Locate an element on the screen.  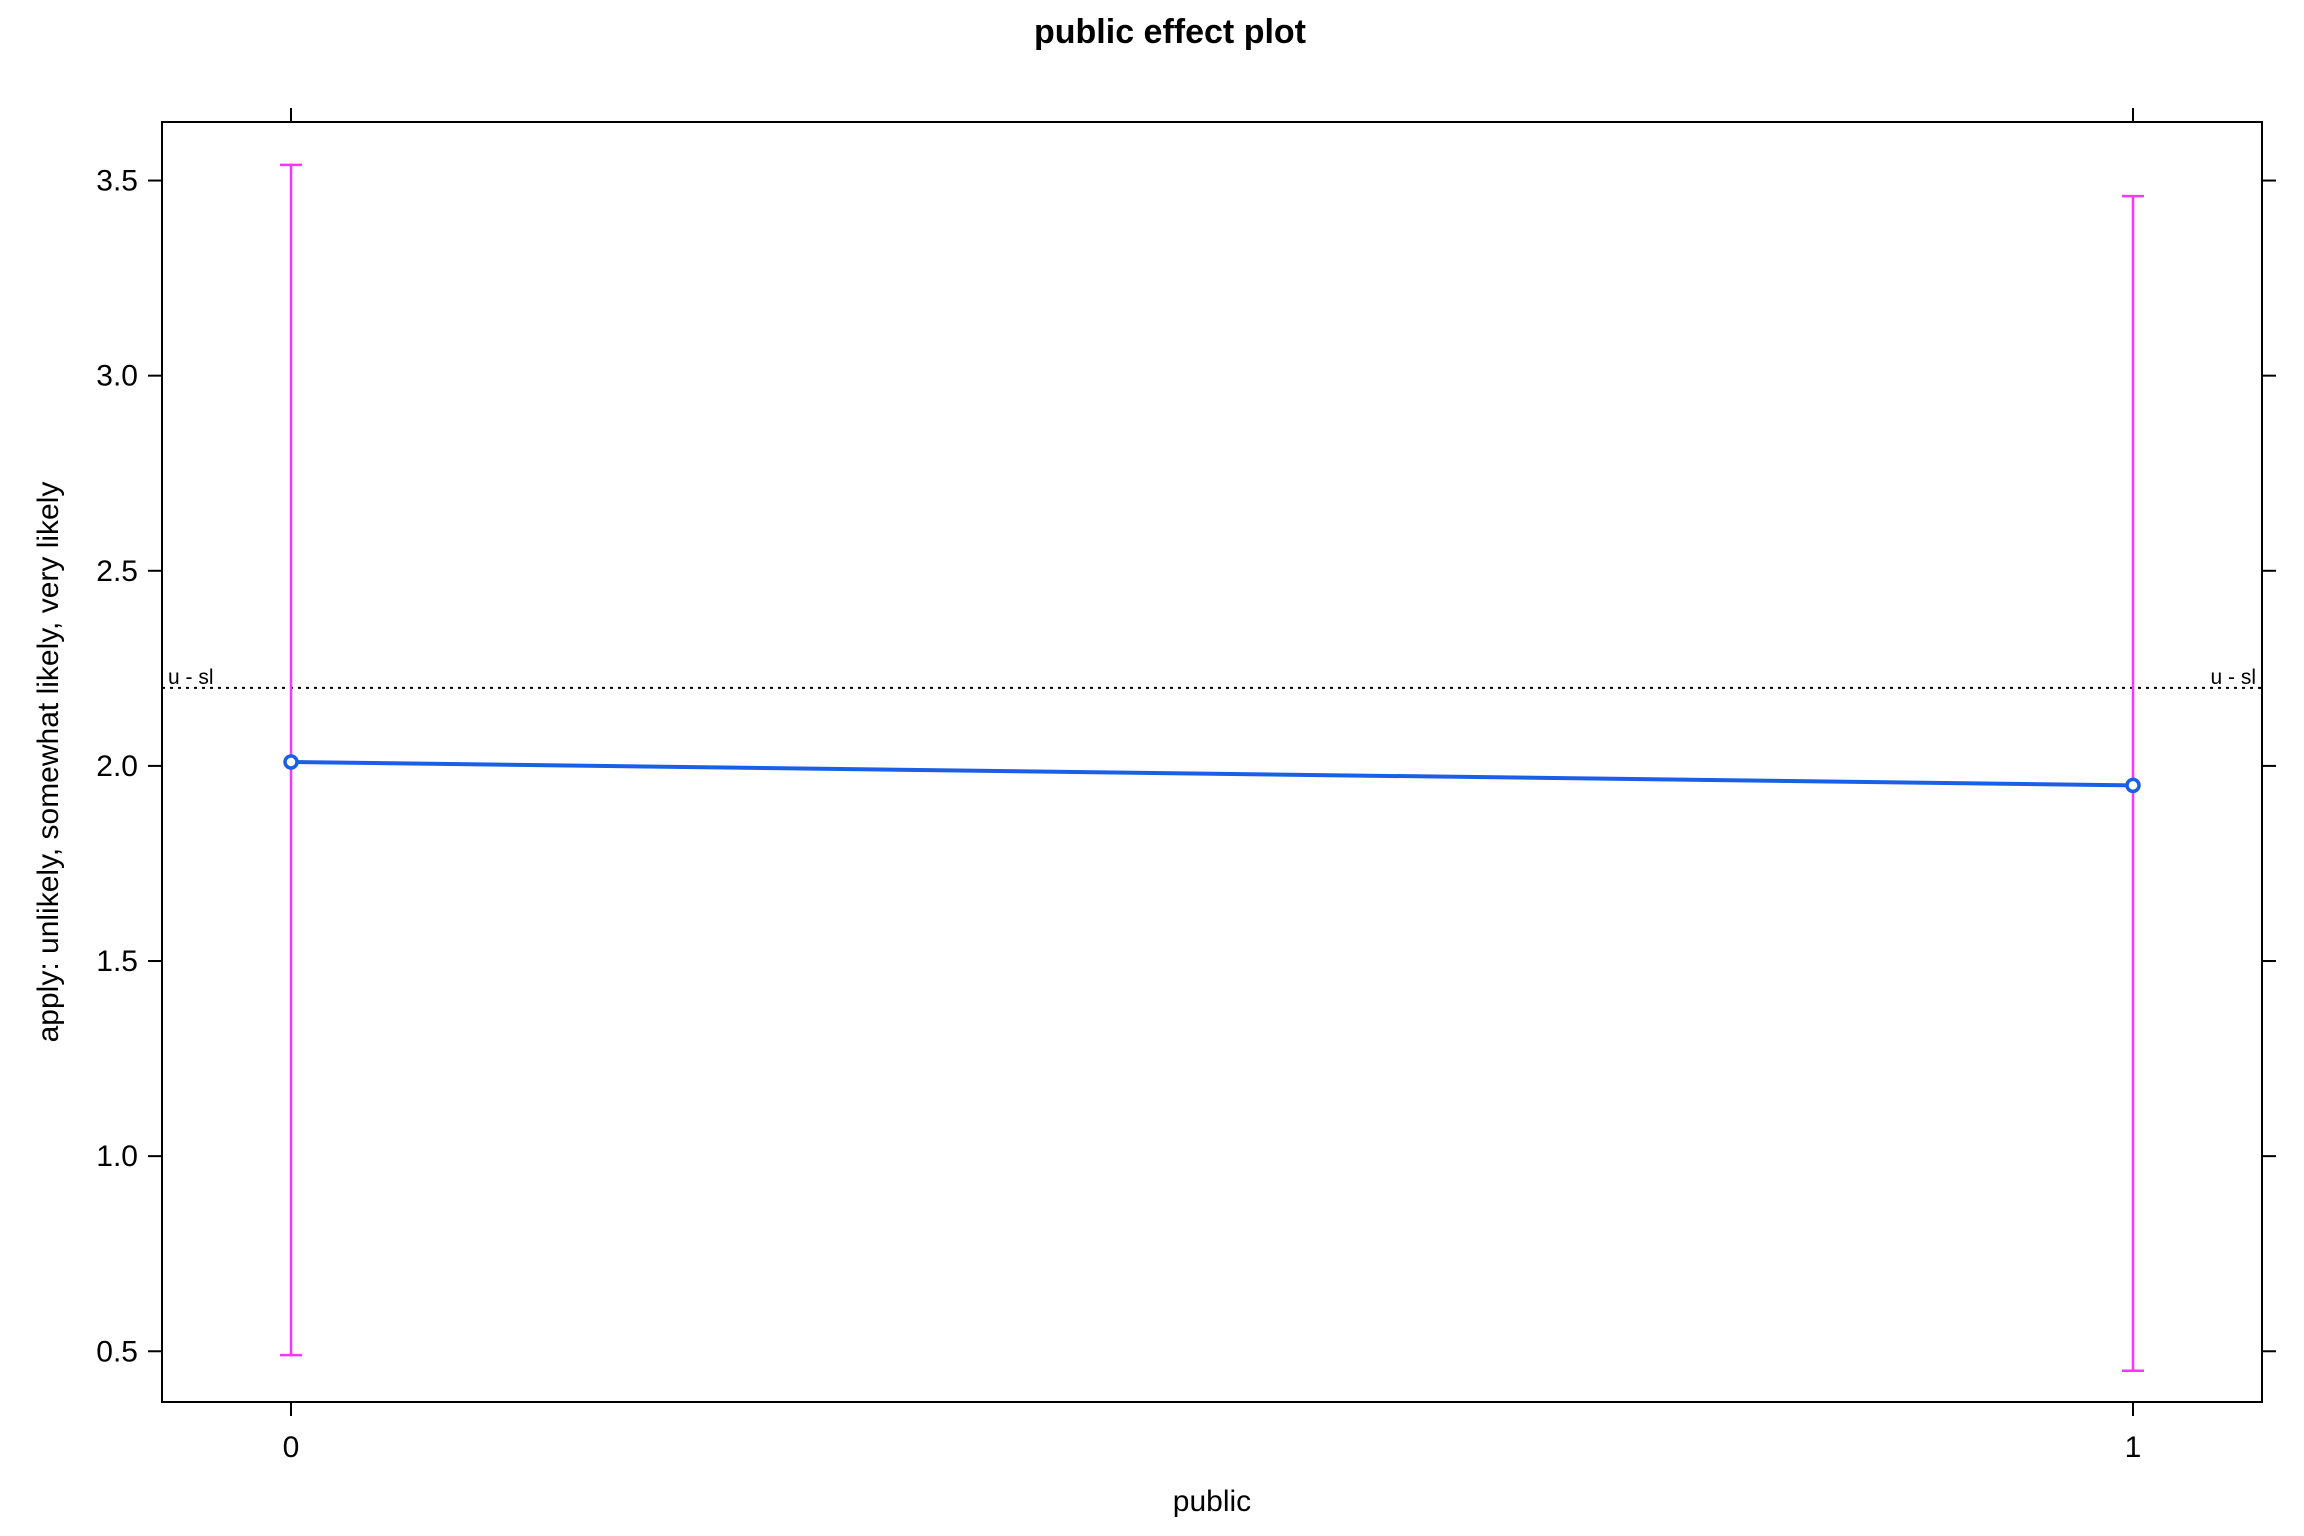
series-line is located at coordinates (1212, 774).